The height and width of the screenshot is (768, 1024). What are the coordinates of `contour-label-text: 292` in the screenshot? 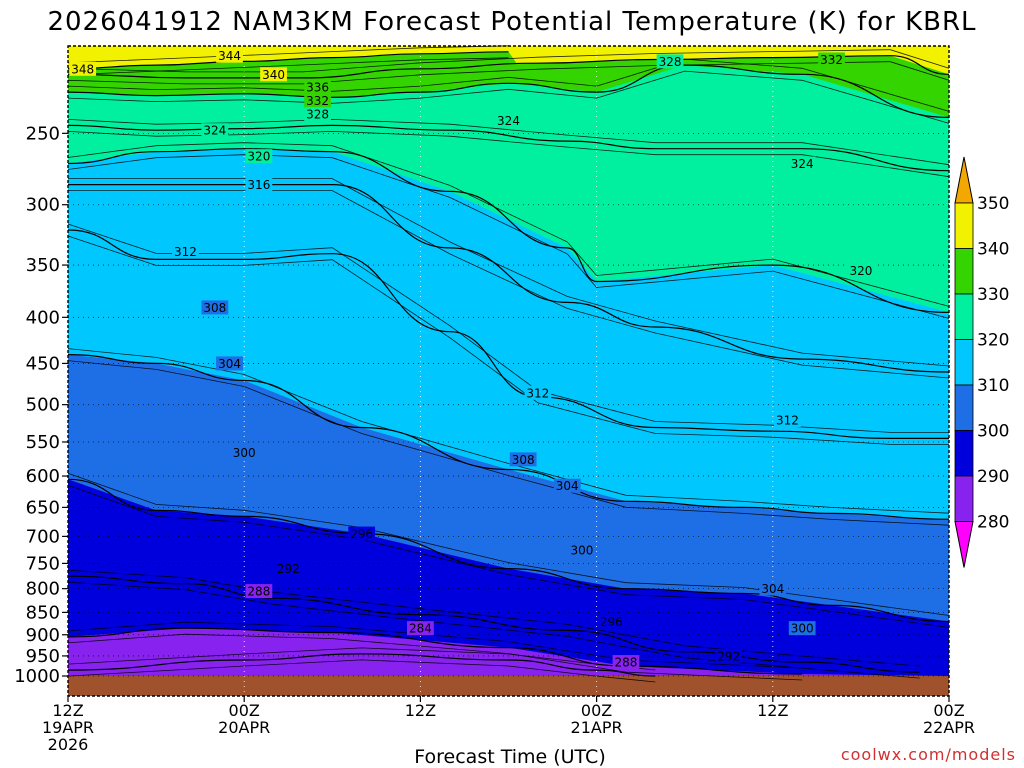 It's located at (728, 656).